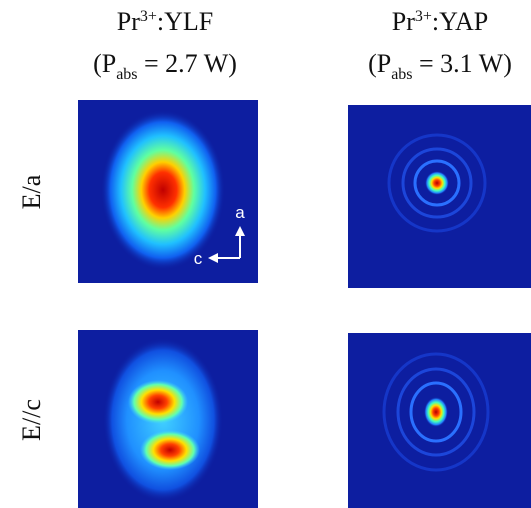 The width and height of the screenshot is (531, 508). What do you see at coordinates (185, 21) in the screenshot?
I see `text-part: :YLF` at bounding box center [185, 21].